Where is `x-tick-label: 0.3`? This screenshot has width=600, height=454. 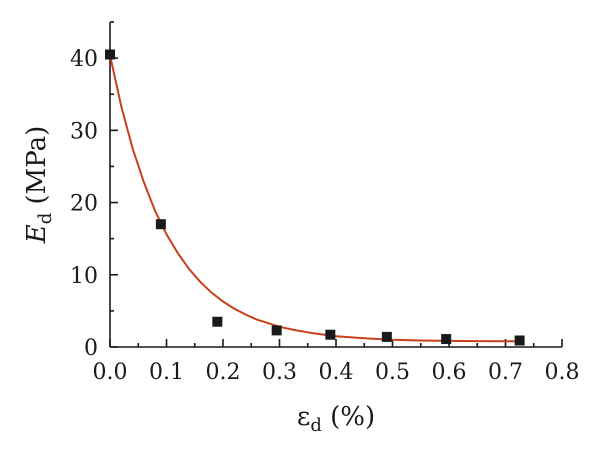 x-tick-label: 0.3 is located at coordinates (279, 372).